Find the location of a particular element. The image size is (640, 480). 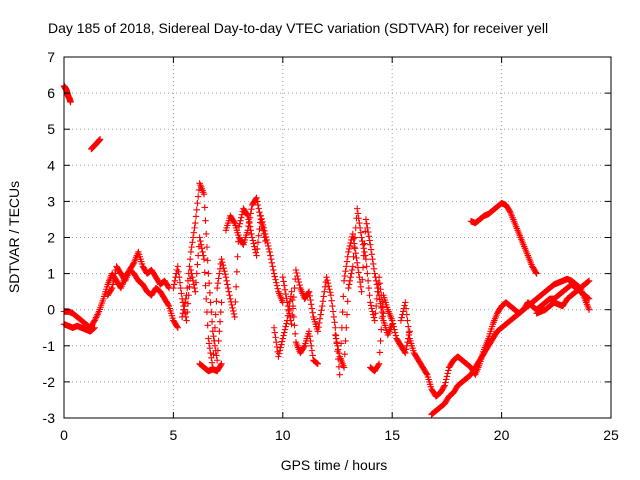

x-tick-label: 25 is located at coordinates (611, 435).